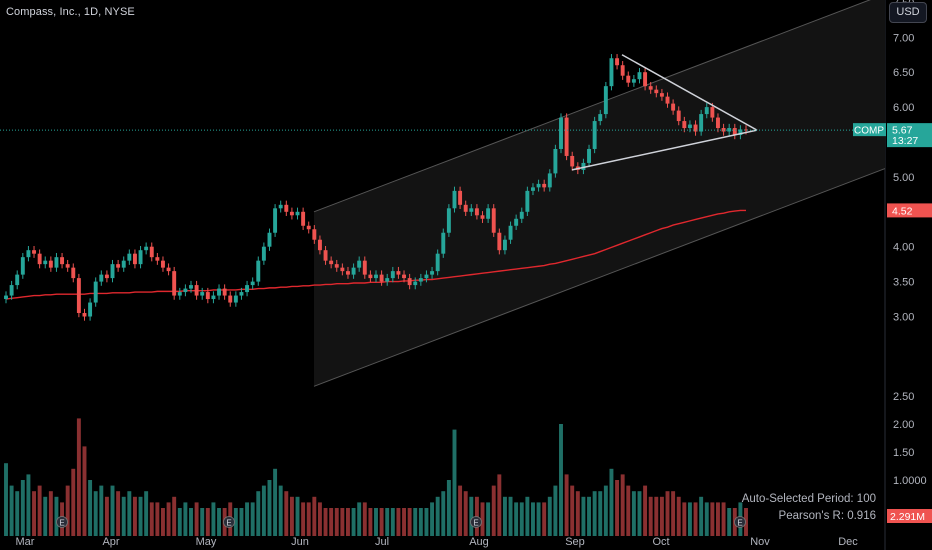 The image size is (932, 550). I want to click on ma-tag-value: 4.52, so click(902, 211).